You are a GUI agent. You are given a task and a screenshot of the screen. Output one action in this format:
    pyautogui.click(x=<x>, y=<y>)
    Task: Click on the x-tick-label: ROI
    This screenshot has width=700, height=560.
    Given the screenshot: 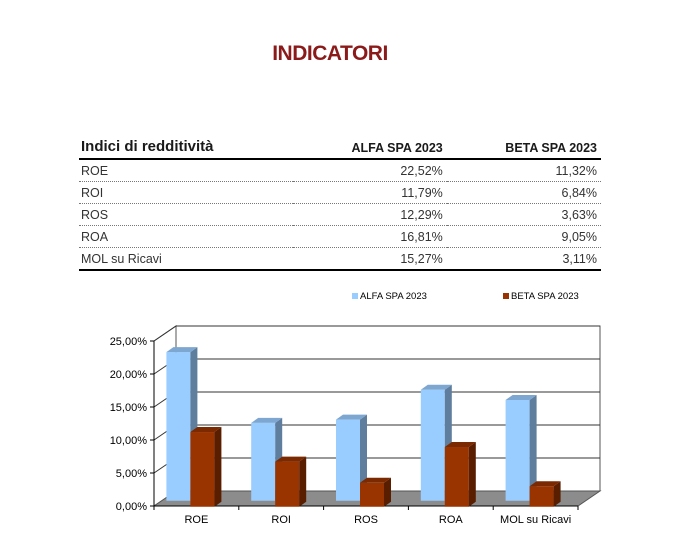 What is the action you would take?
    pyautogui.click(x=281, y=520)
    